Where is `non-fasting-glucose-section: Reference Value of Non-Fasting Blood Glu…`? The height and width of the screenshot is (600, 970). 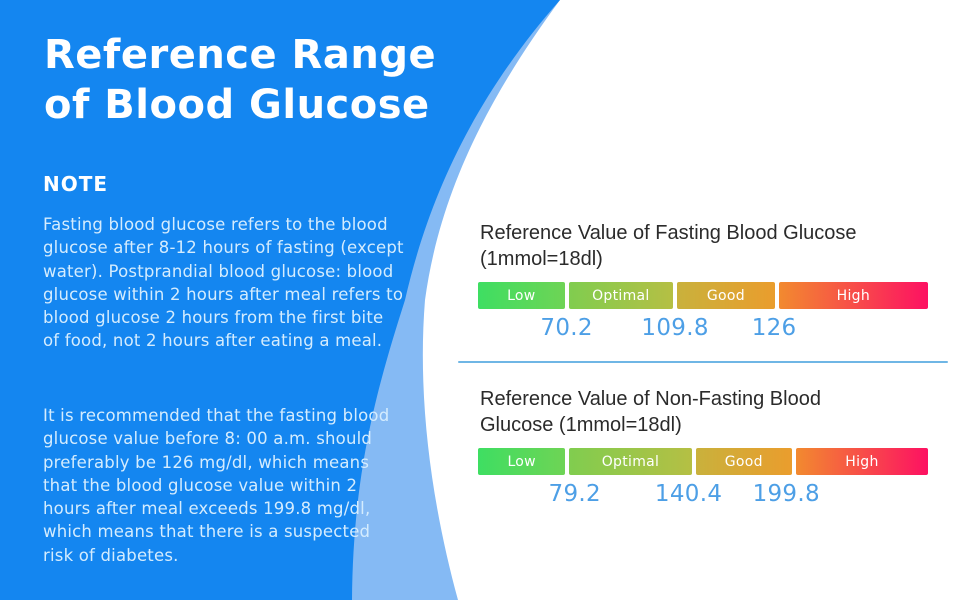 non-fasting-glucose-section: Reference Value of Non-Fasting Blood Glu… is located at coordinates (704, 448).